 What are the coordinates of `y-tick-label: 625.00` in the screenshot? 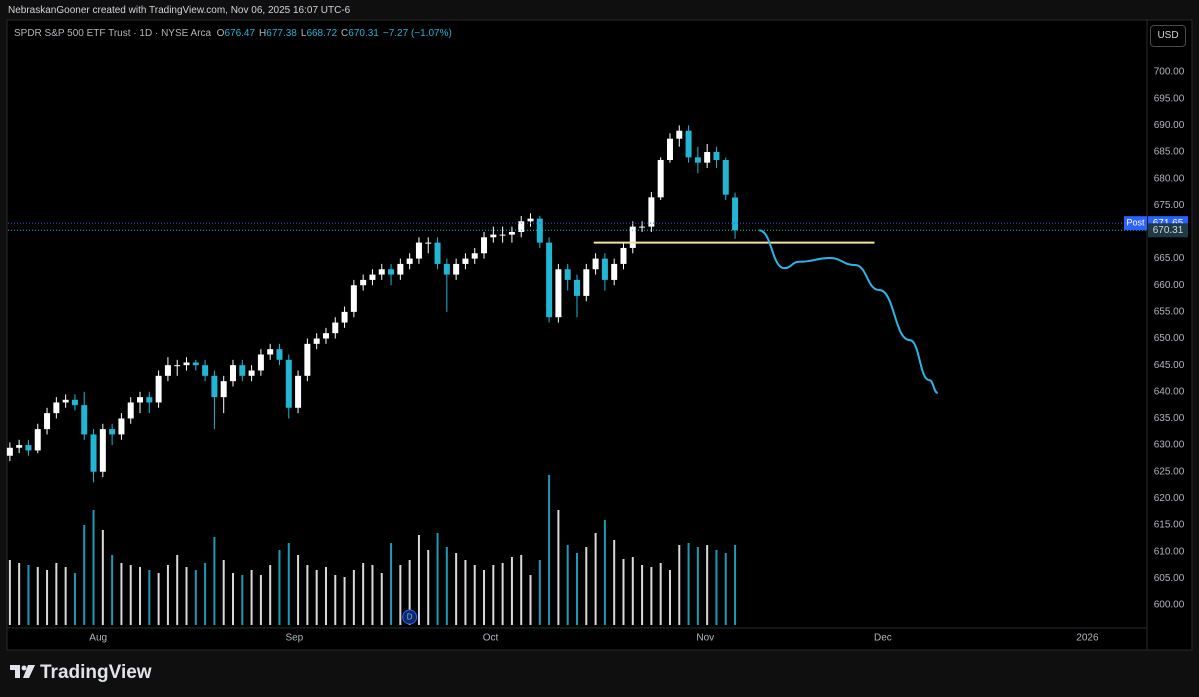 It's located at (1169, 471).